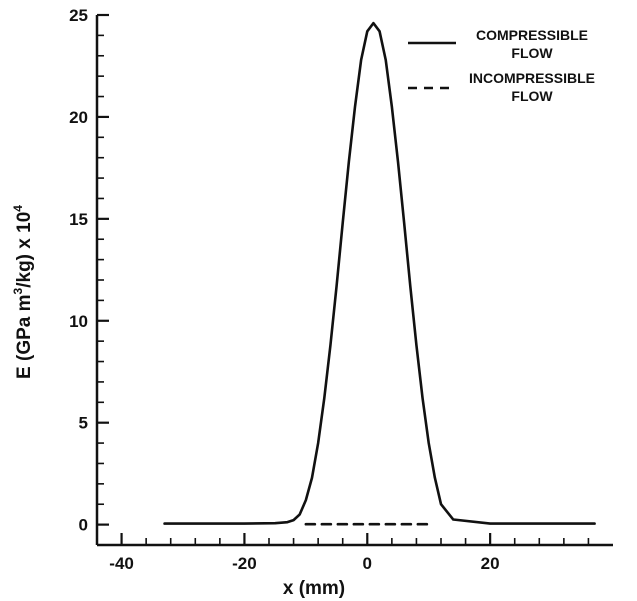 This screenshot has height=601, width=637. Describe the element at coordinates (532, 35) in the screenshot. I see `legend-label-compressible-line1: COMPRESSIBLE` at that location.